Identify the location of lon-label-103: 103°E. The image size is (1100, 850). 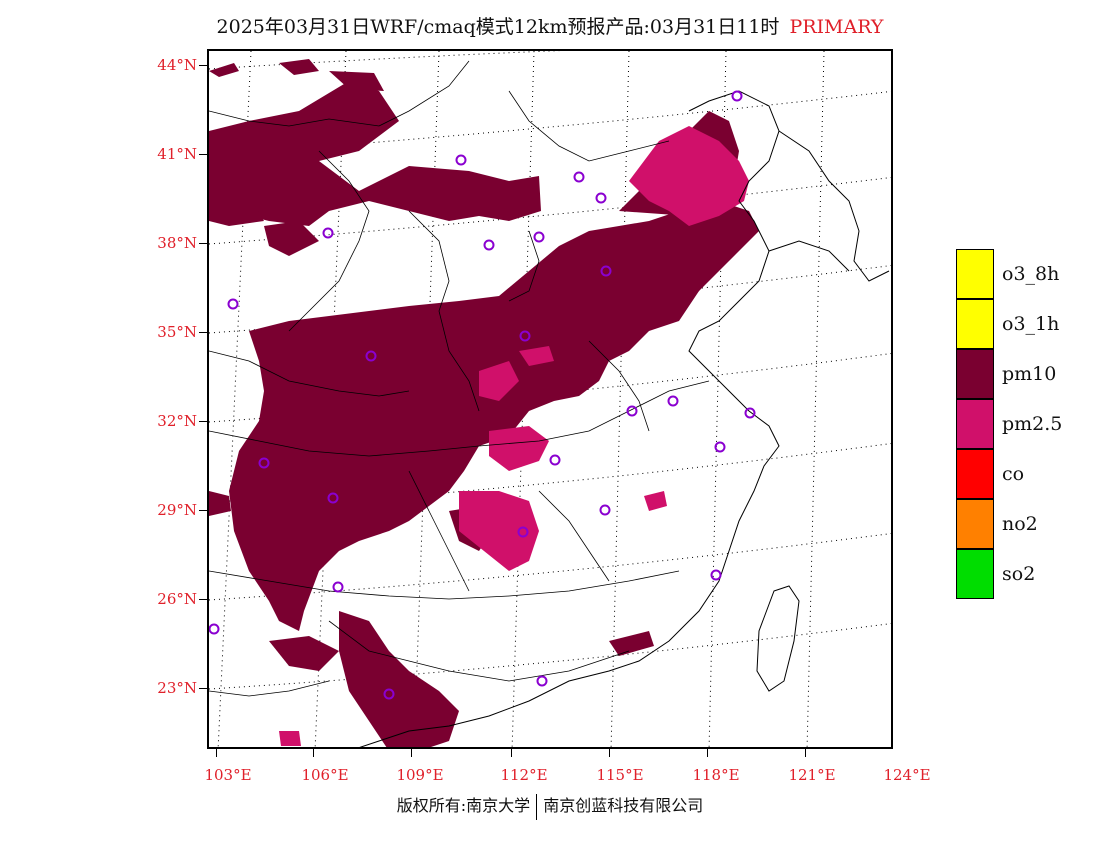
(228, 775).